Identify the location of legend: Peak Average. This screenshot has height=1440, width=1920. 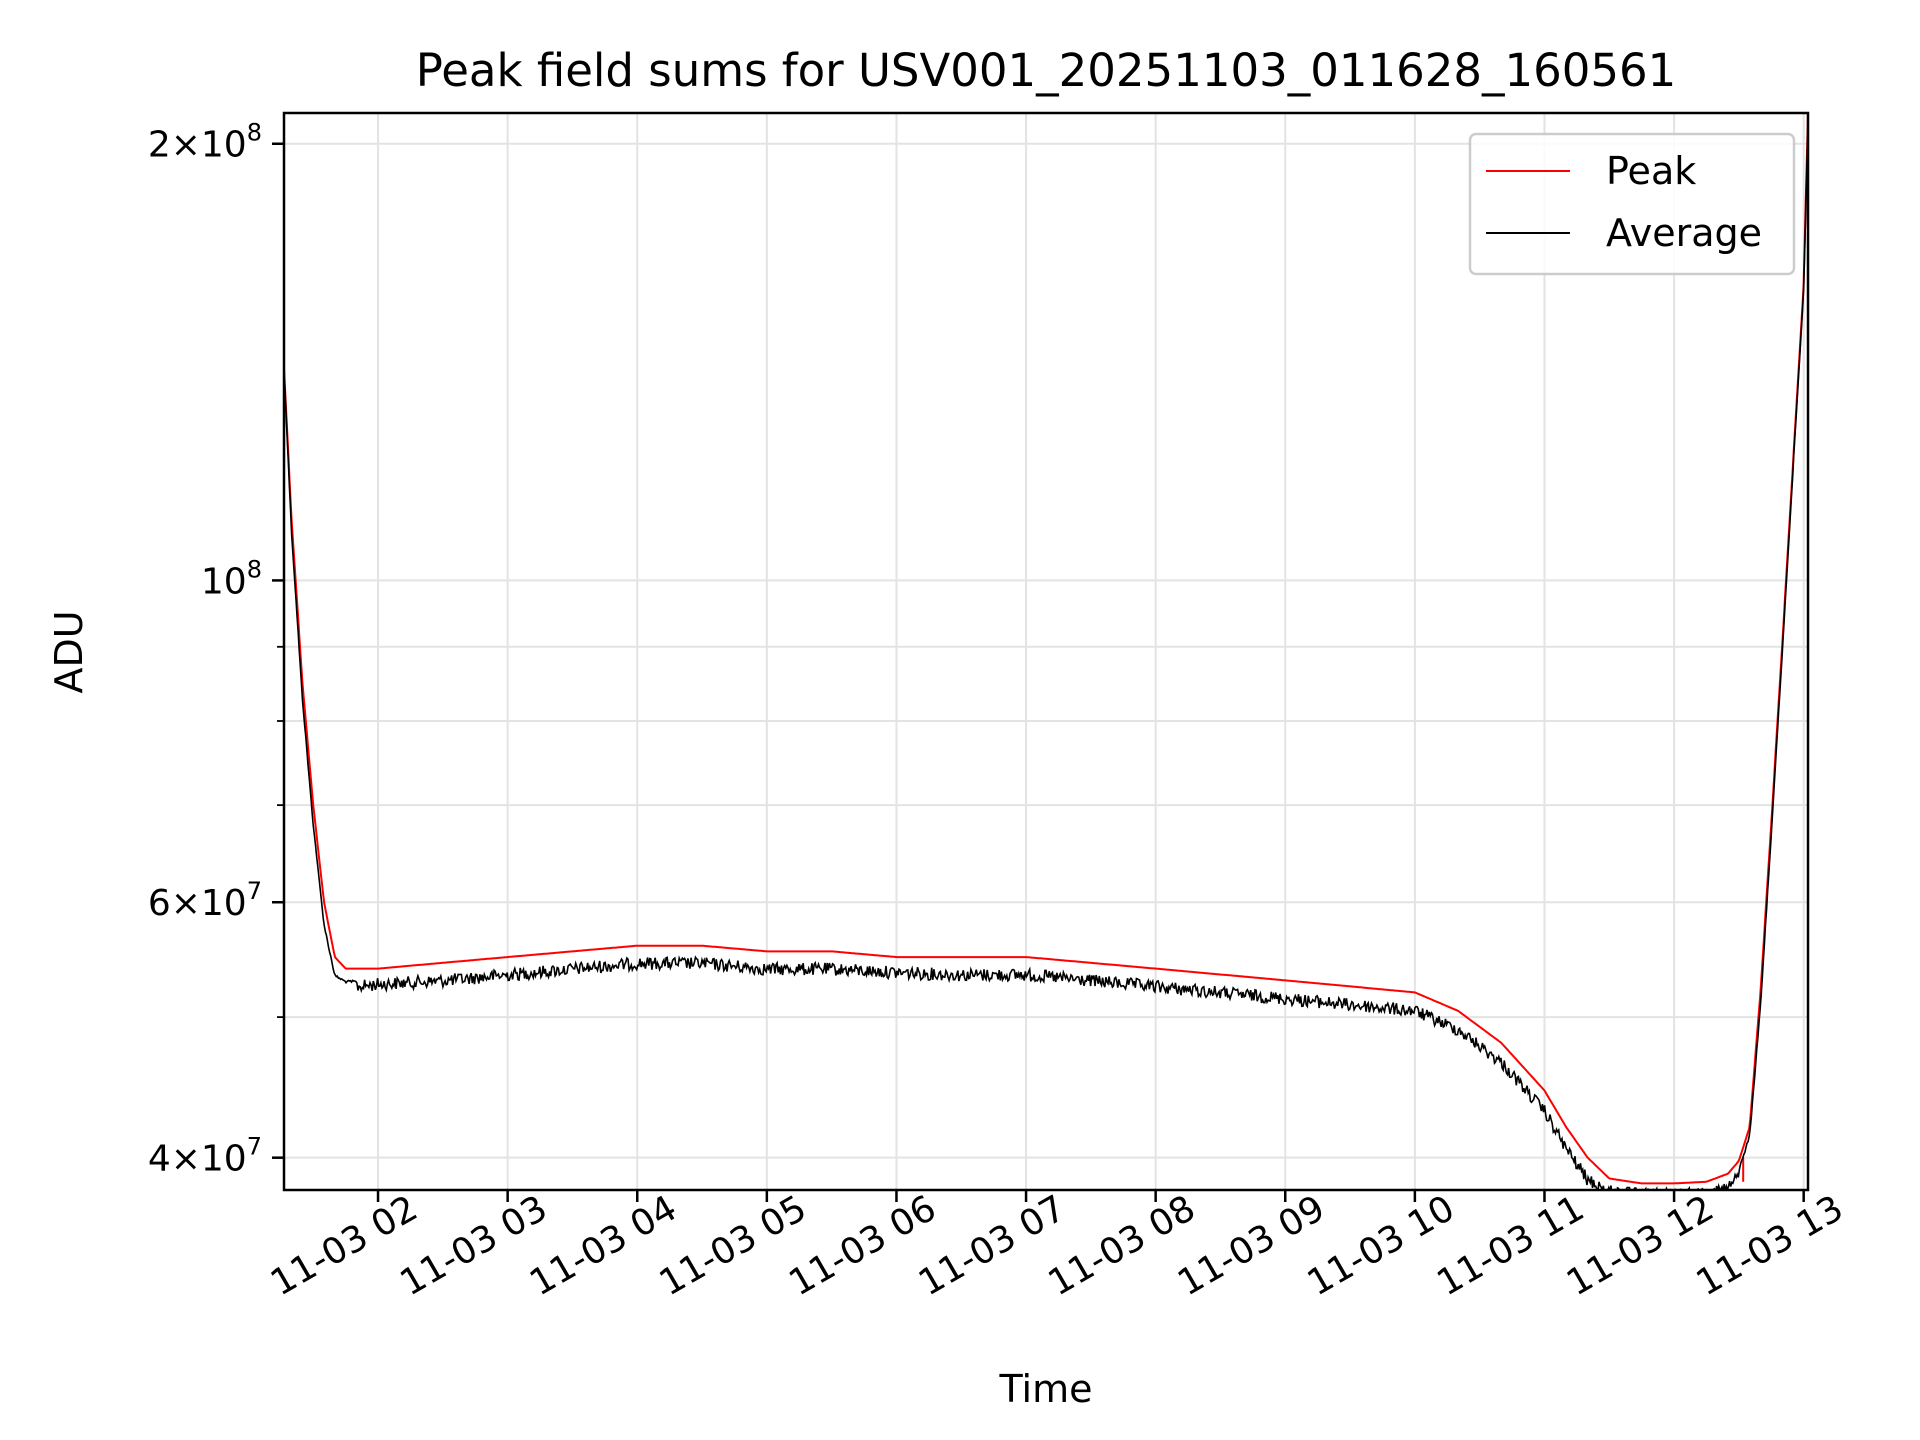
(1632, 204).